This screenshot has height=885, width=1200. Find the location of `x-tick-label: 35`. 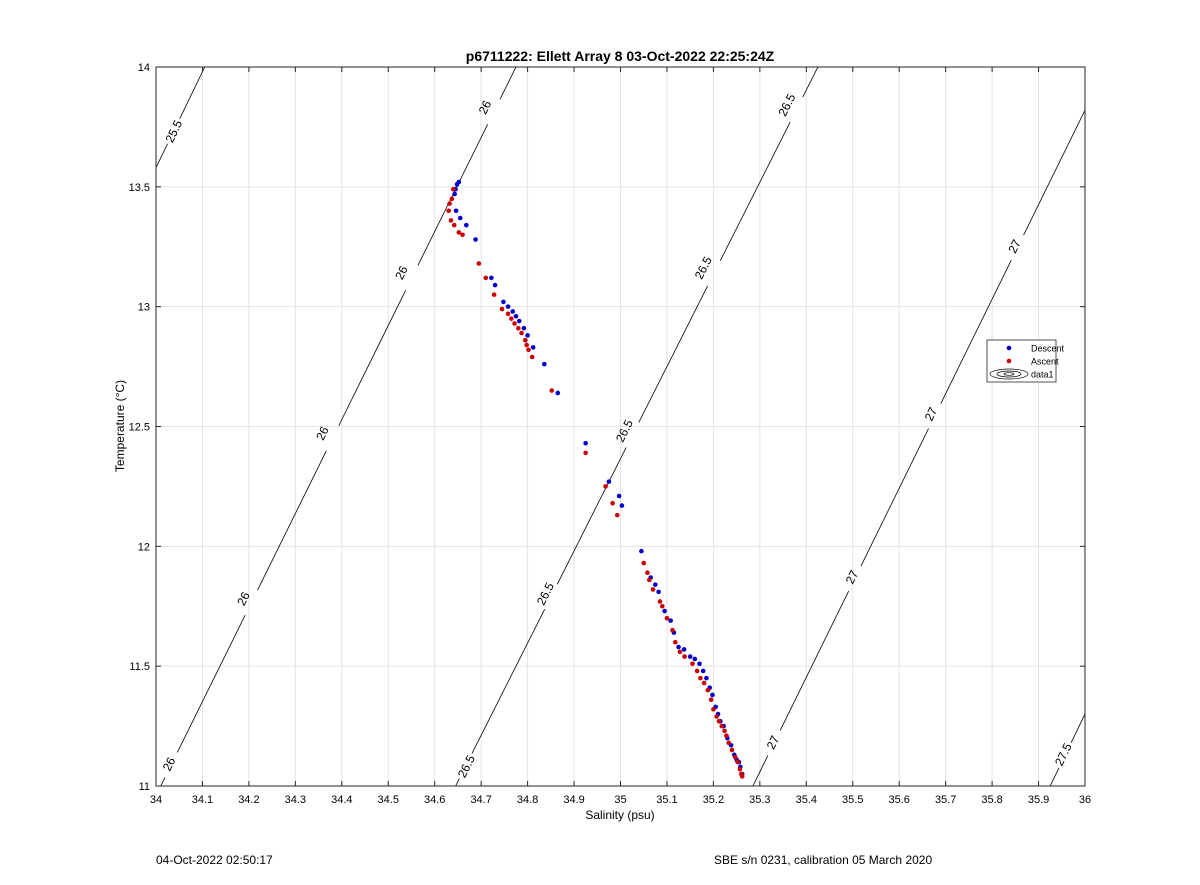

x-tick-label: 35 is located at coordinates (620, 800).